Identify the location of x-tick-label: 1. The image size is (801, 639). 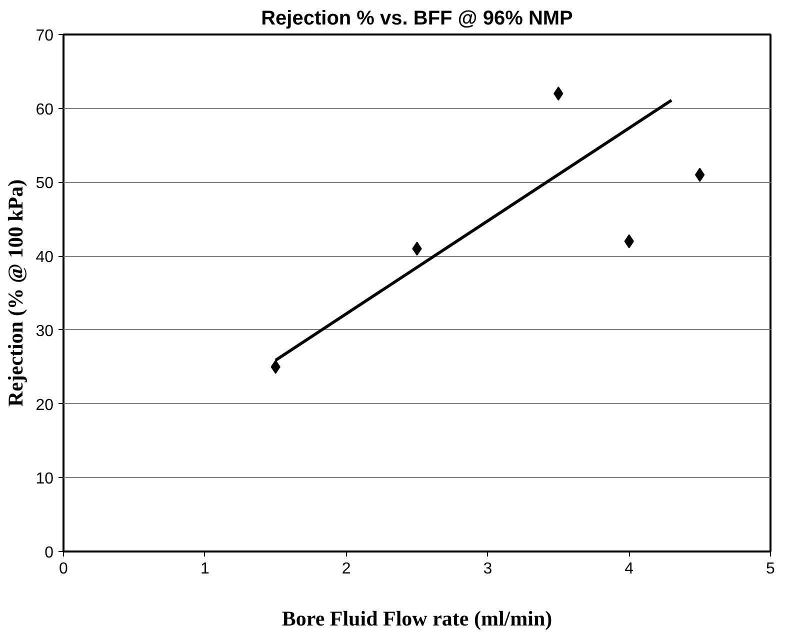
(205, 569).